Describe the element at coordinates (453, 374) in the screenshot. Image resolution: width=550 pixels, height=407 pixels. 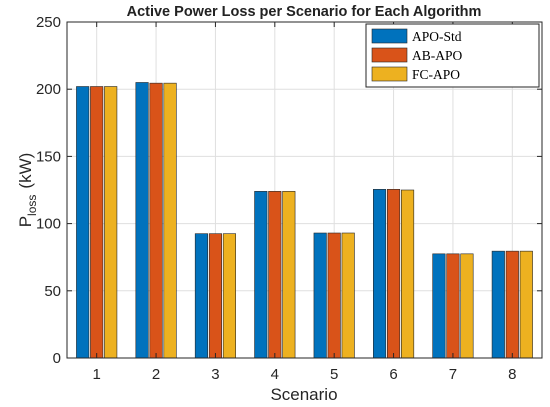
I see `x-tick-label: 7` at that location.